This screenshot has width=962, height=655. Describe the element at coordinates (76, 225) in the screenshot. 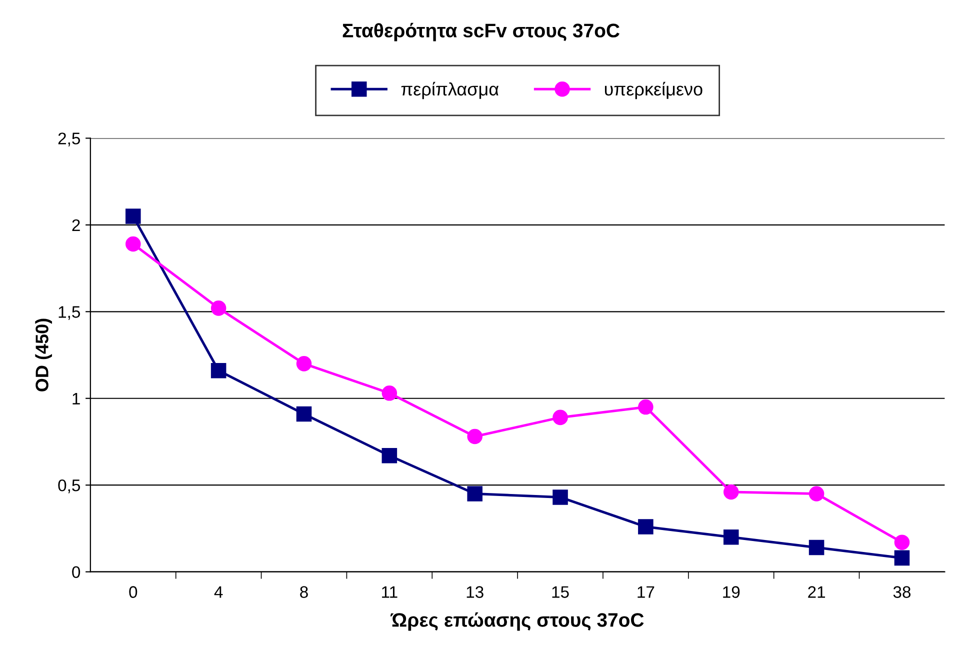

I see `y-tick-label: 2` at that location.